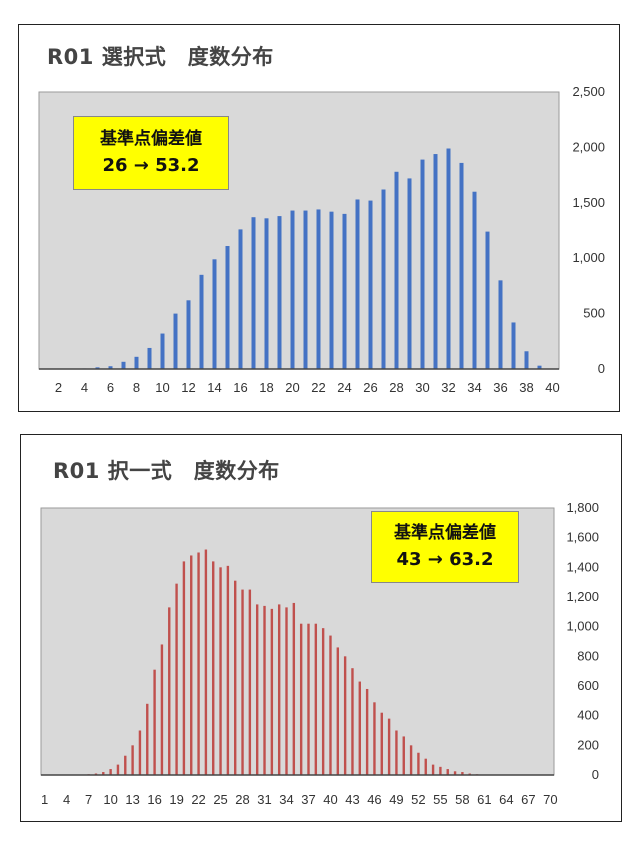 Image resolution: width=640 pixels, height=845 pixels. What do you see at coordinates (214, 387) in the screenshot?
I see `x-tick-label: 14` at bounding box center [214, 387].